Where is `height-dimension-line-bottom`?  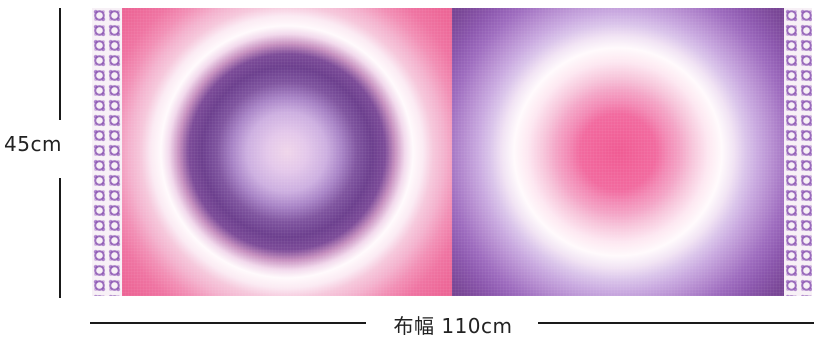 height-dimension-line-bottom is located at coordinates (60, 238).